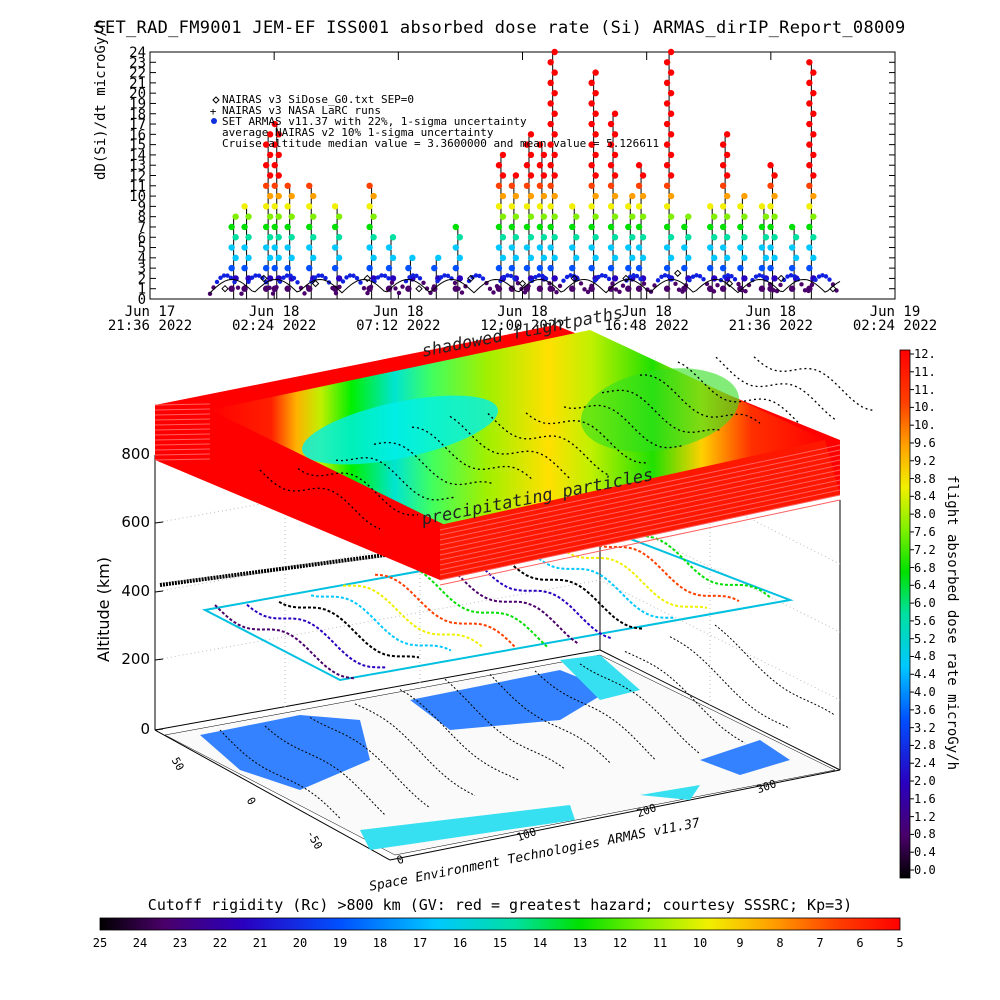  Describe the element at coordinates (135, 522) in the screenshot. I see `scene-ytick-label: 600` at that location.